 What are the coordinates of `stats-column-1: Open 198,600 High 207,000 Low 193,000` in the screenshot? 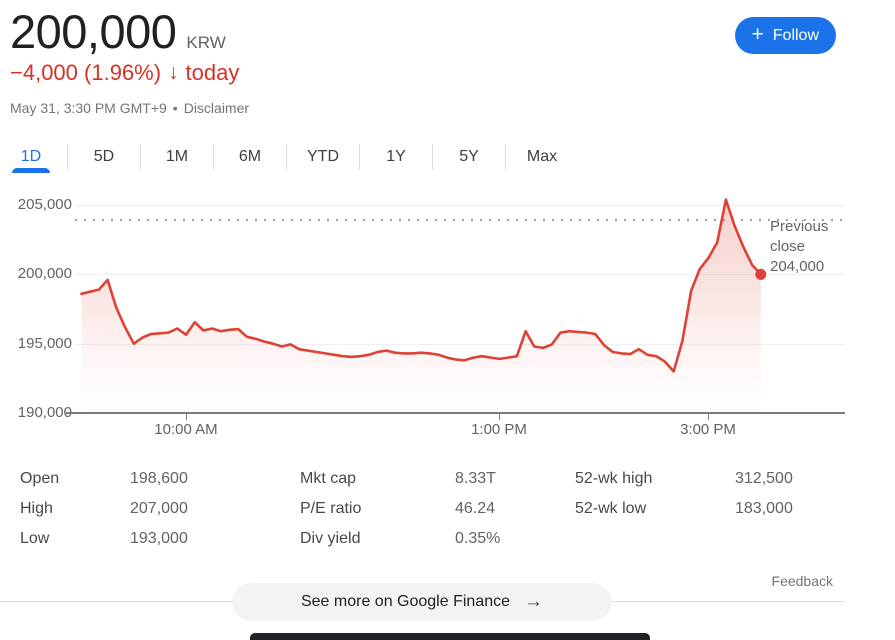 It's located at (145, 509).